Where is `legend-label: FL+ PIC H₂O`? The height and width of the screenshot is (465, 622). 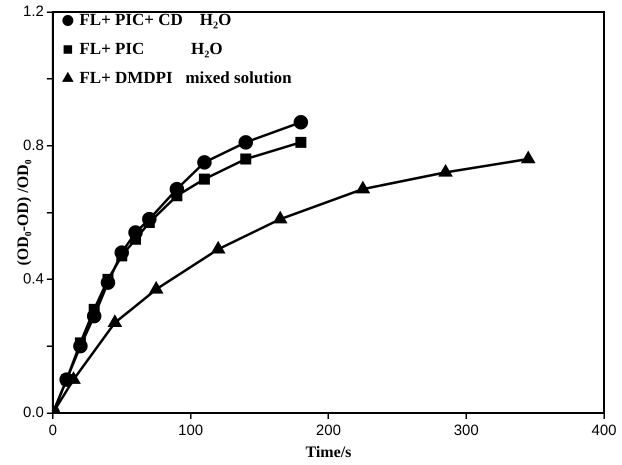 legend-label: FL+ PIC H₂O is located at coordinates (151, 48).